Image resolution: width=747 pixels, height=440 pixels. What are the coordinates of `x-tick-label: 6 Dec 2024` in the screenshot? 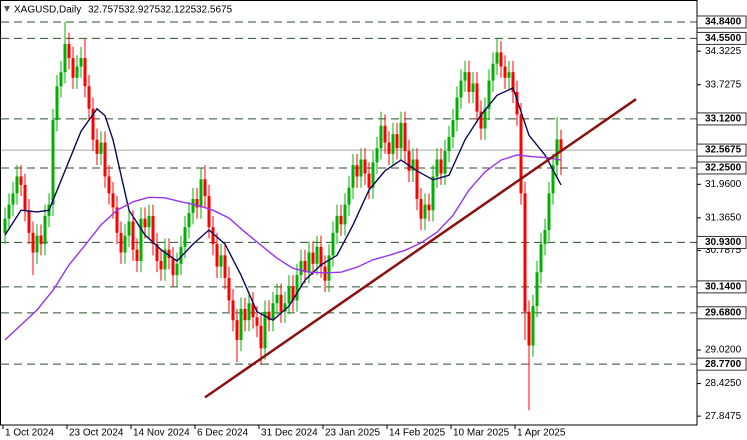 It's located at (223, 433).